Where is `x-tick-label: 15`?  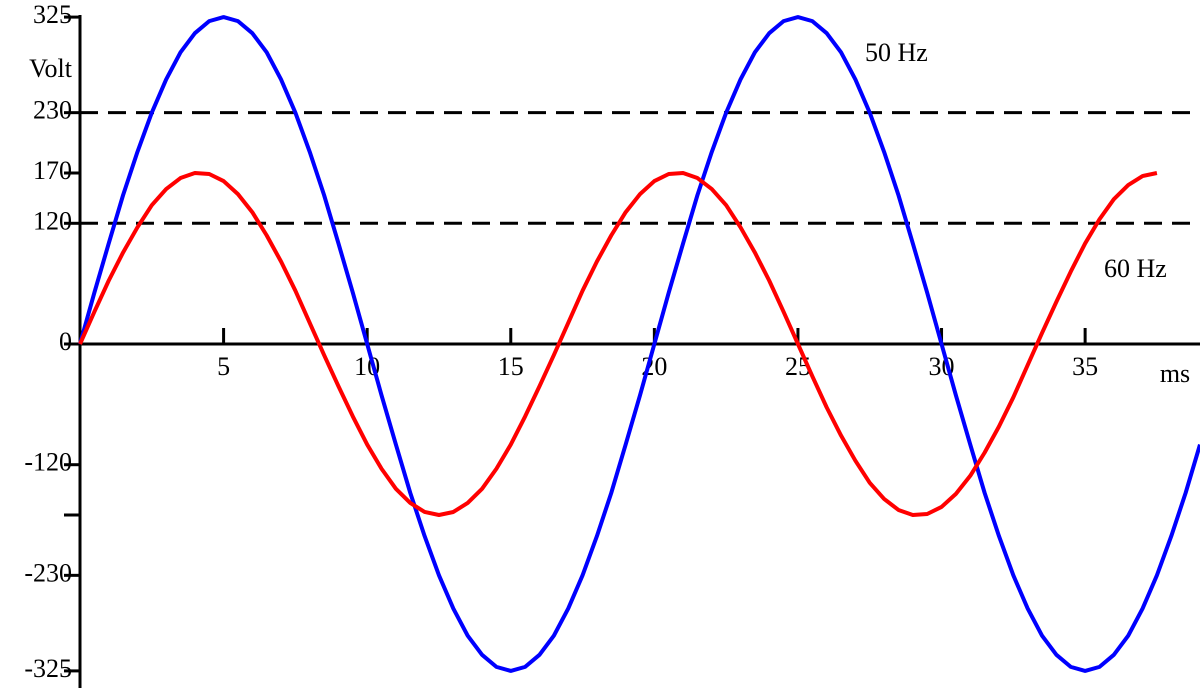 x-tick-label: 15 is located at coordinates (511, 366).